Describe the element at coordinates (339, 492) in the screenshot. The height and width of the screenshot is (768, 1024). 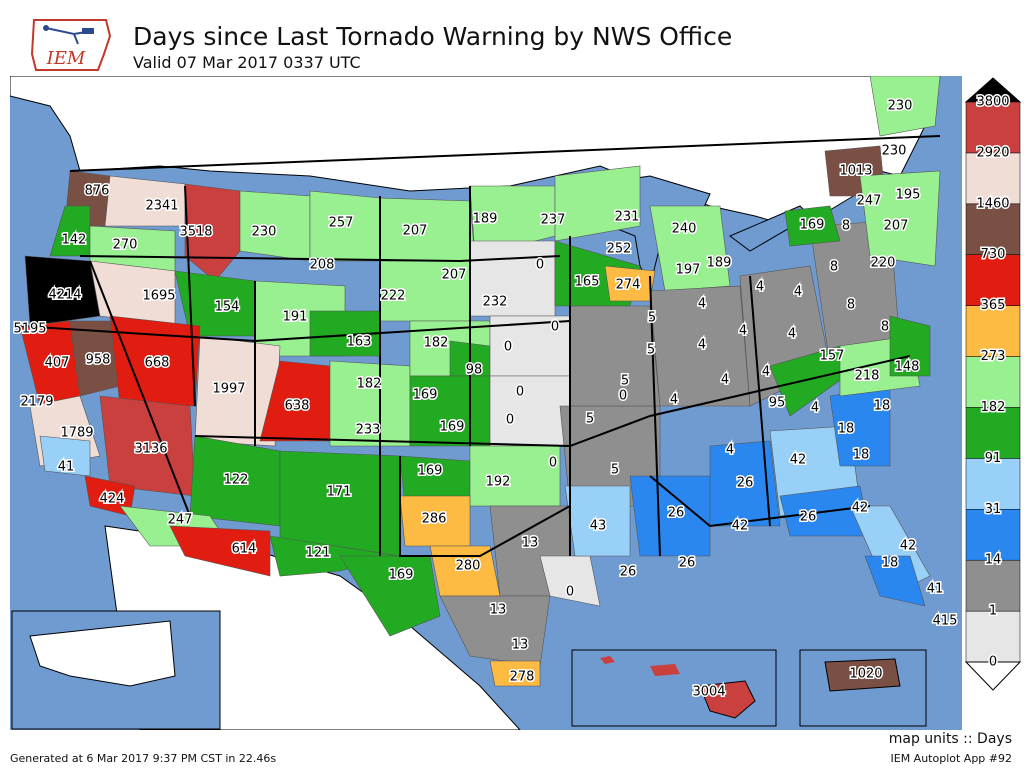
I see `office-label: 171` at that location.